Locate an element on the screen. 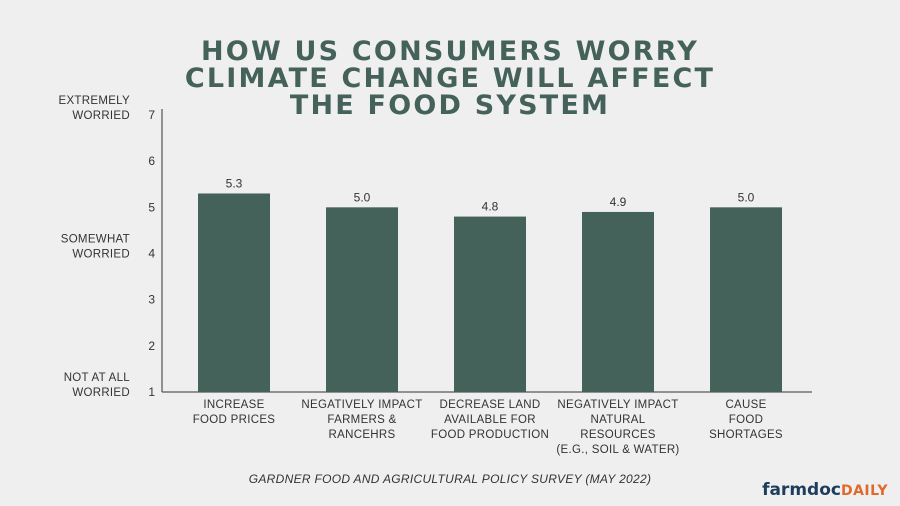 This screenshot has width=900, height=506. scale-label: SOMEWHAT is located at coordinates (95, 240).